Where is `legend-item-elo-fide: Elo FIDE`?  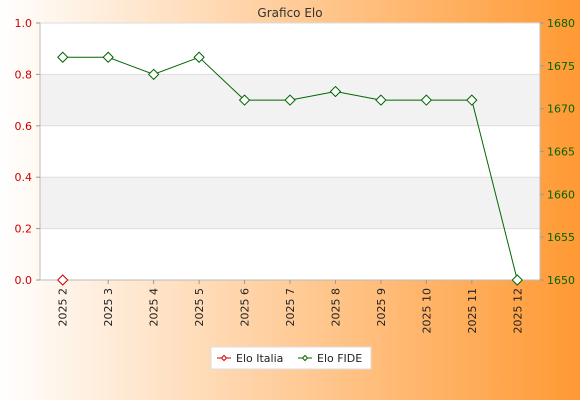 legend-item-elo-fide: Elo FIDE is located at coordinates (339, 358).